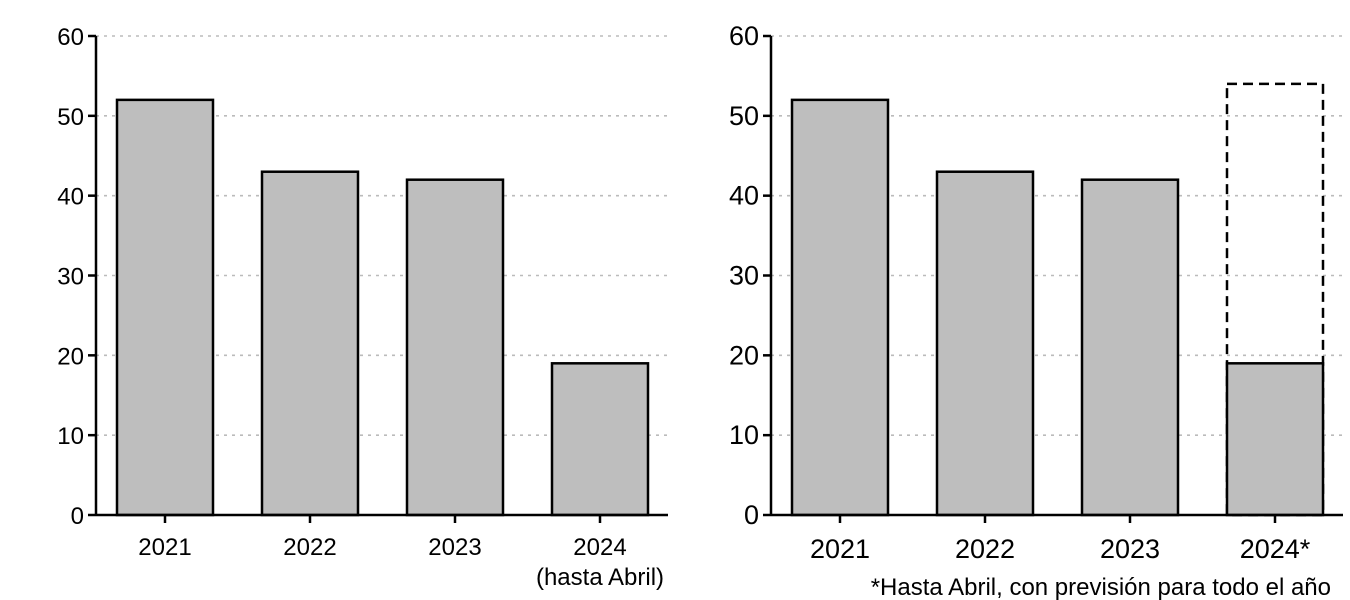 The width and height of the screenshot is (1350, 600). I want to click on x-tick-sublabel: (hasta Abril), so click(600, 577).